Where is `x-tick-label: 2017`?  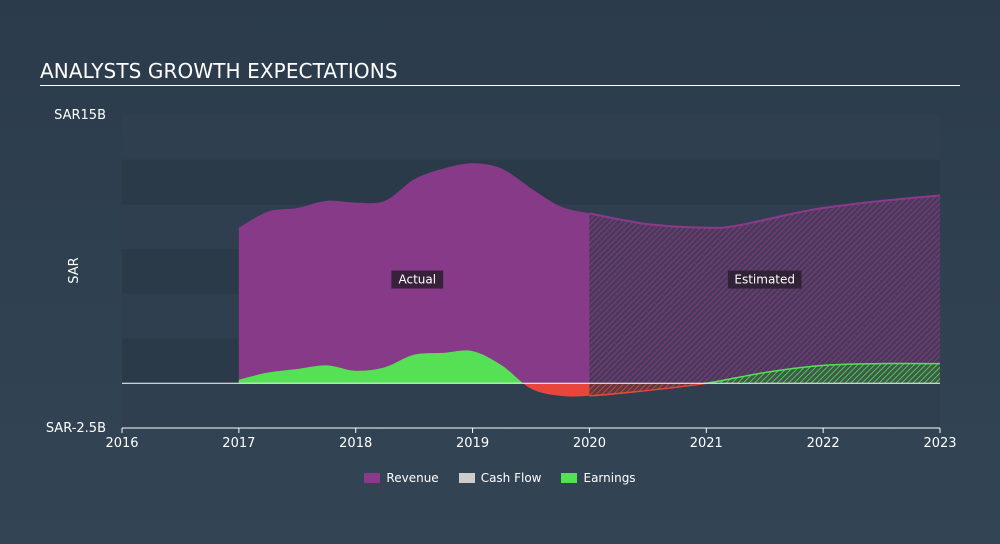 x-tick-label: 2017 is located at coordinates (238, 443).